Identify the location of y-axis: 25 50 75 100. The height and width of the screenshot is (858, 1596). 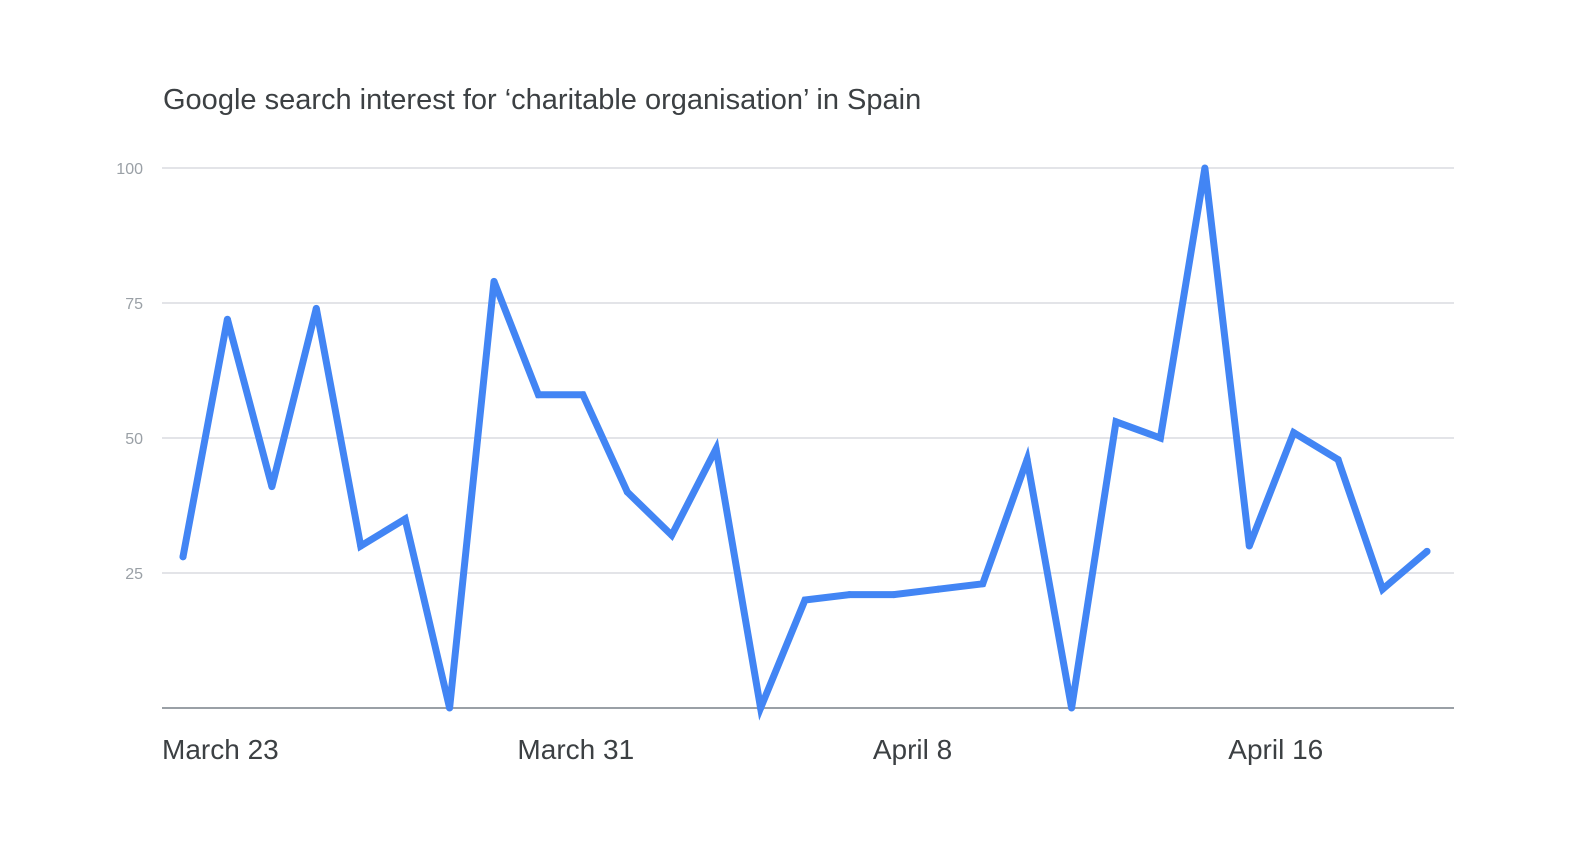
(129, 372).